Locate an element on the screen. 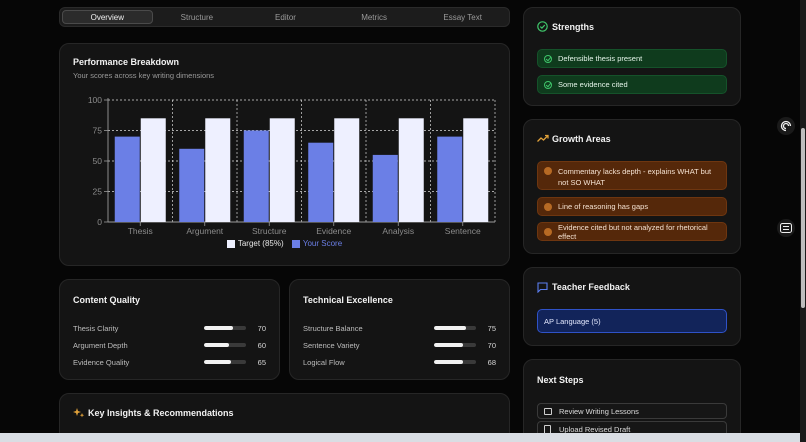 The width and height of the screenshot is (806, 442). legend-target: Target (85%) is located at coordinates (255, 243).